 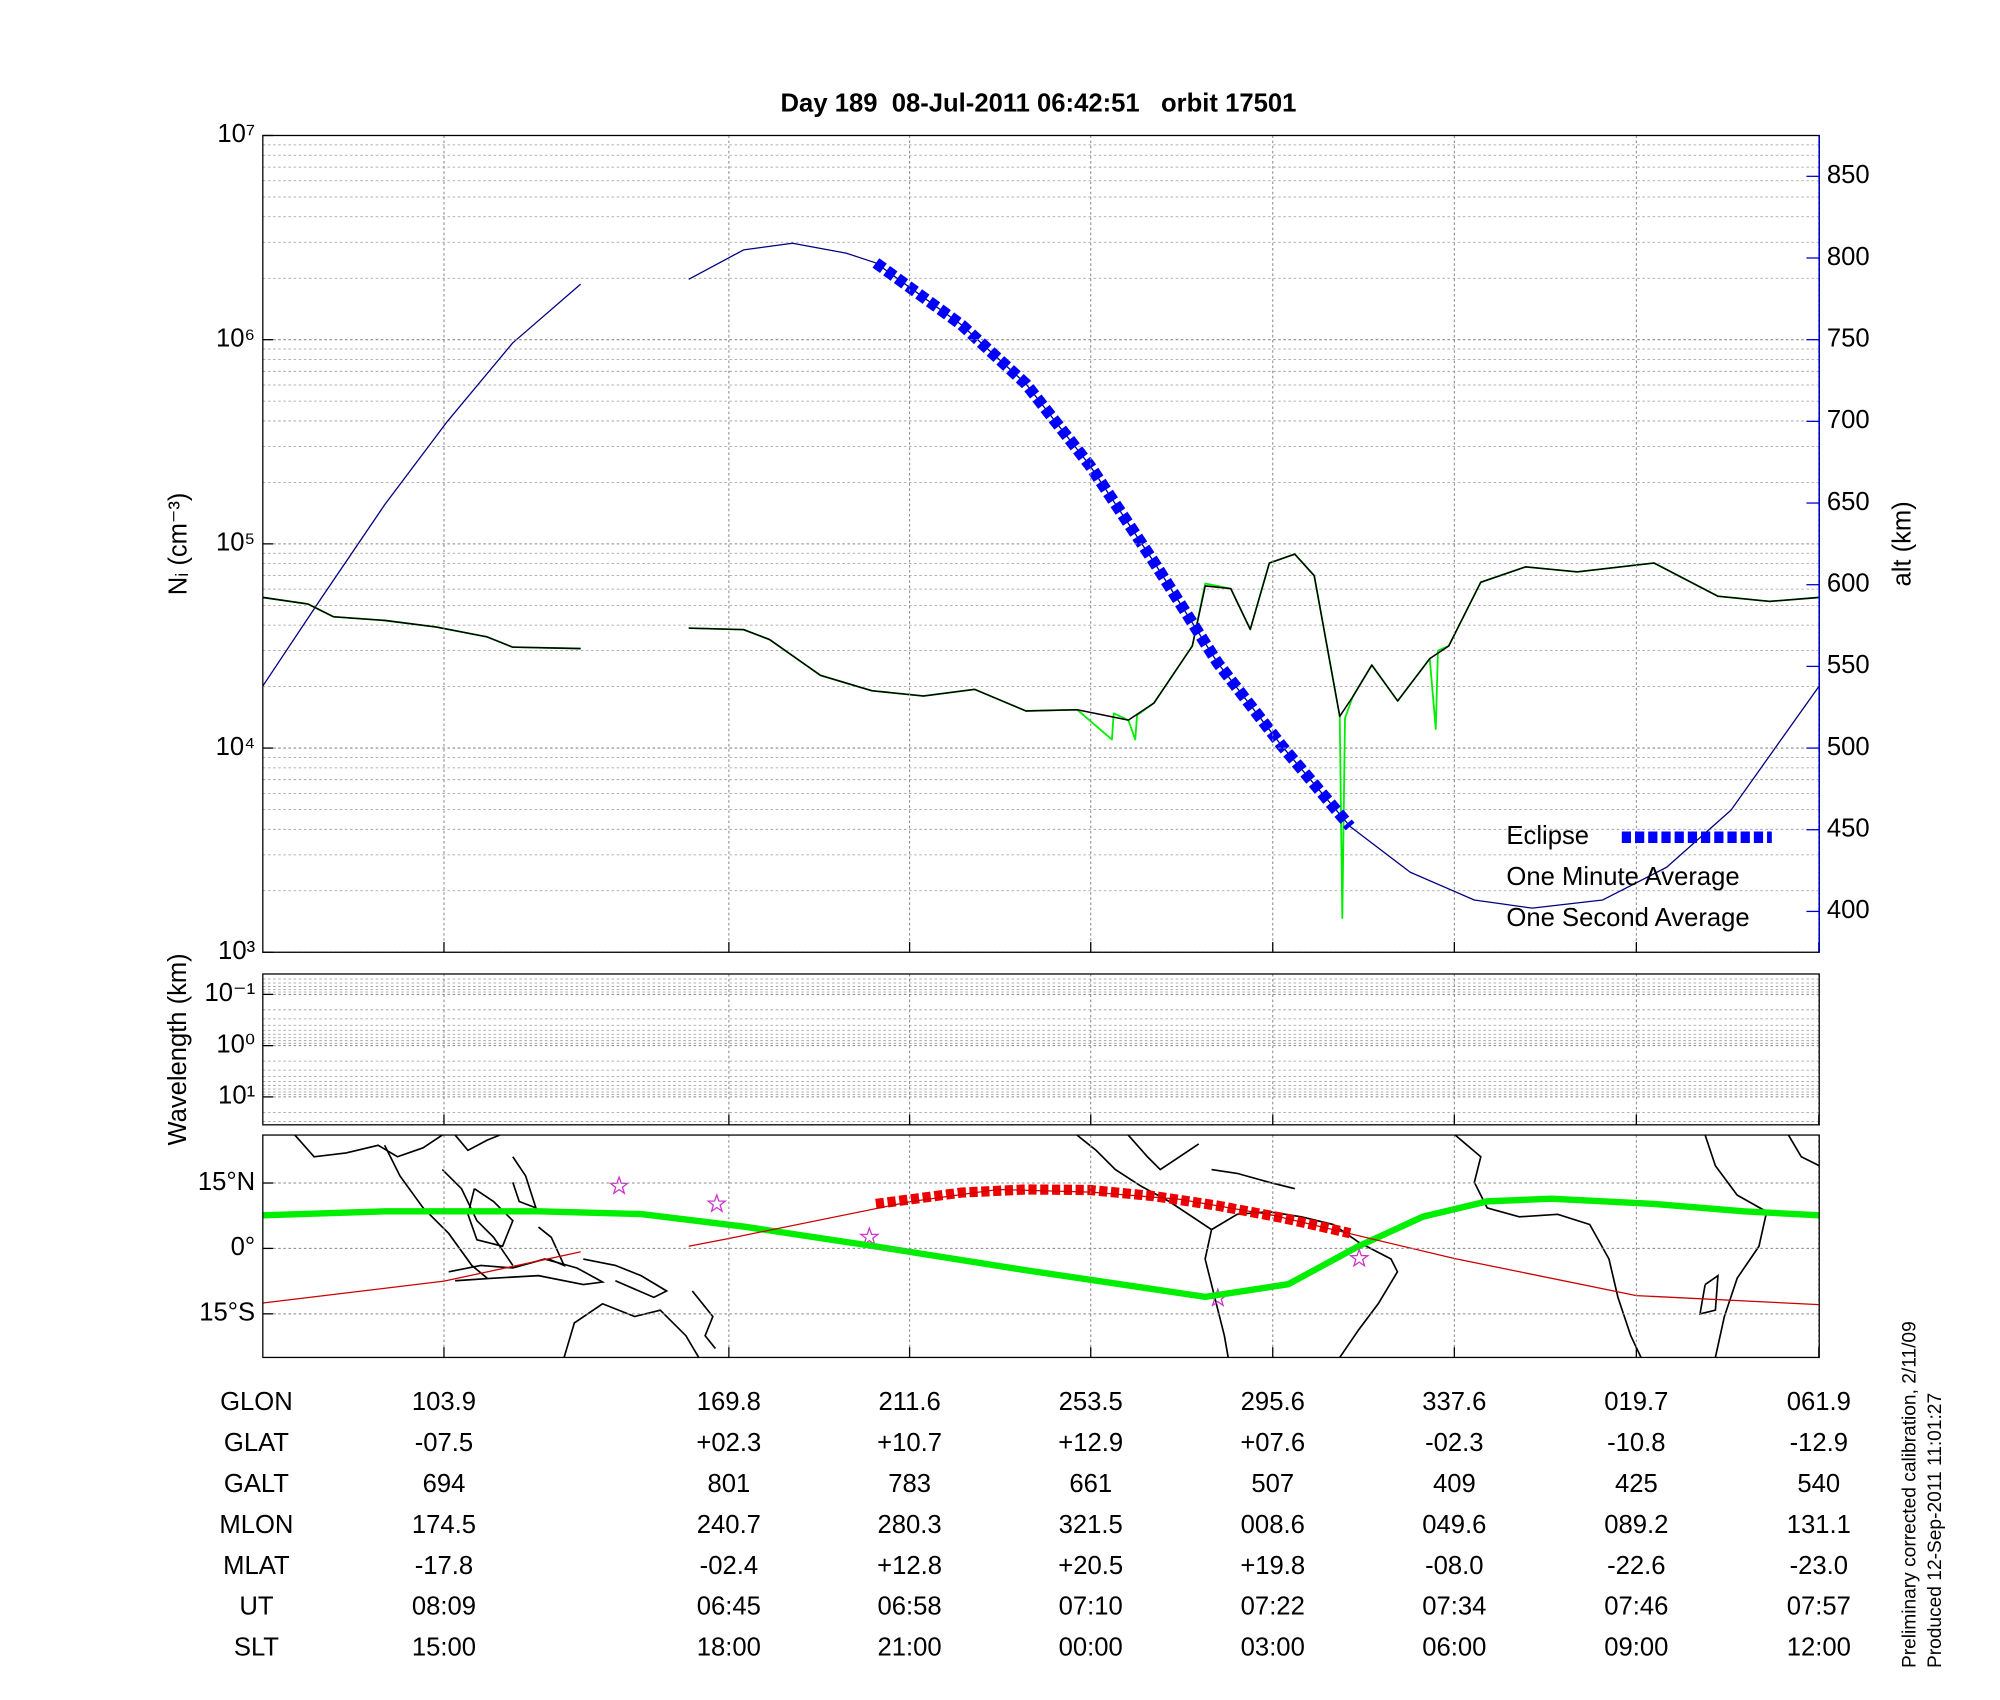 What do you see at coordinates (256, 1402) in the screenshot?
I see `row-label: GLON` at bounding box center [256, 1402].